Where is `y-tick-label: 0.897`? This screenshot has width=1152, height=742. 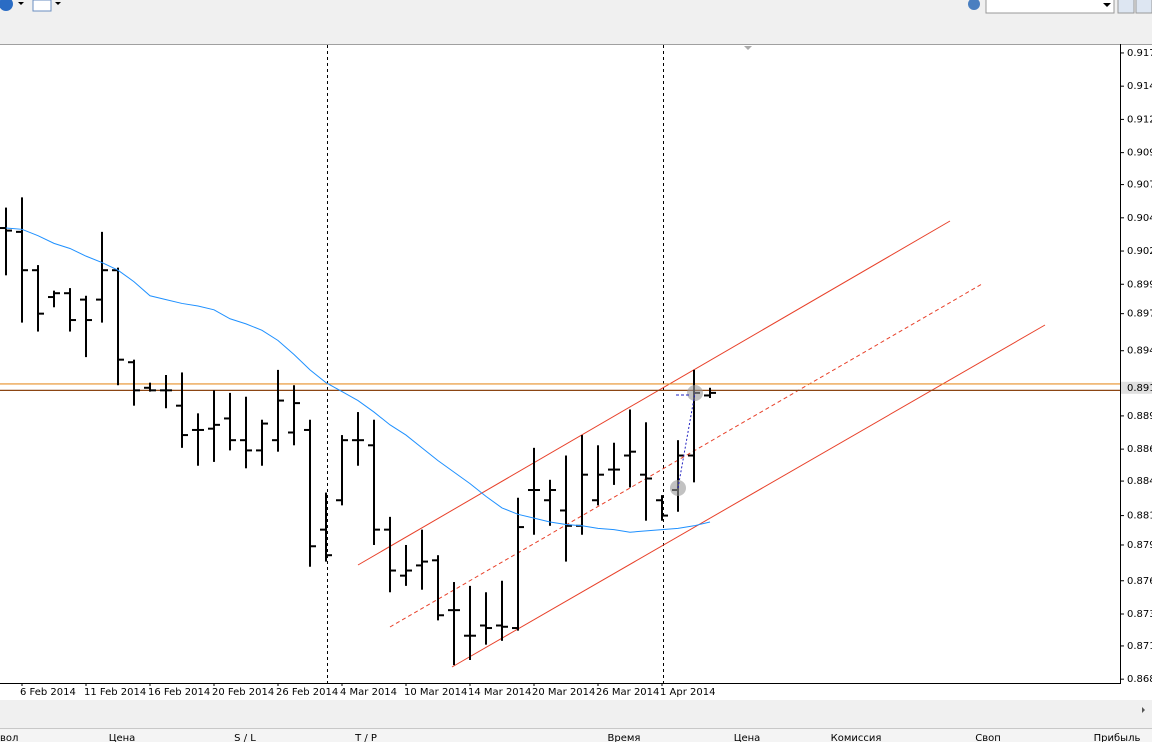
y-tick-label: 0.897 is located at coordinates (1139, 314).